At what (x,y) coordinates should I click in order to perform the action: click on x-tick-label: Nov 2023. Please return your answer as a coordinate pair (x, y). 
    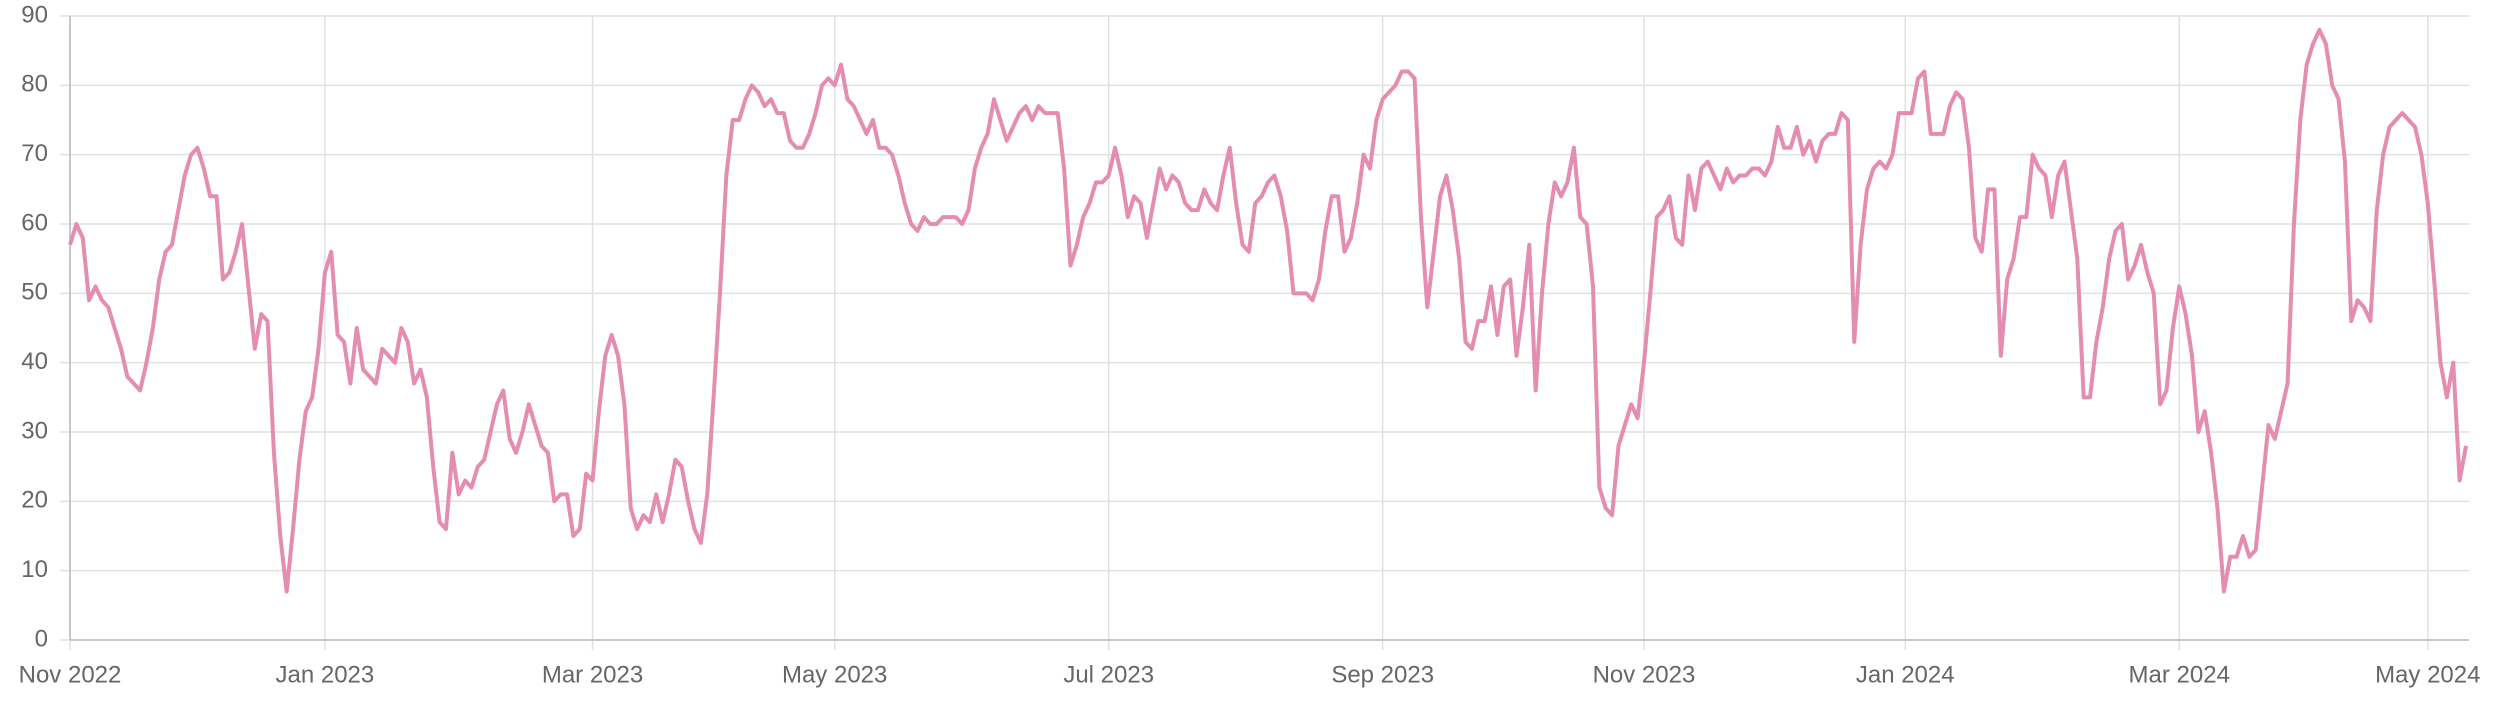
    Looking at the image, I should click on (1644, 674).